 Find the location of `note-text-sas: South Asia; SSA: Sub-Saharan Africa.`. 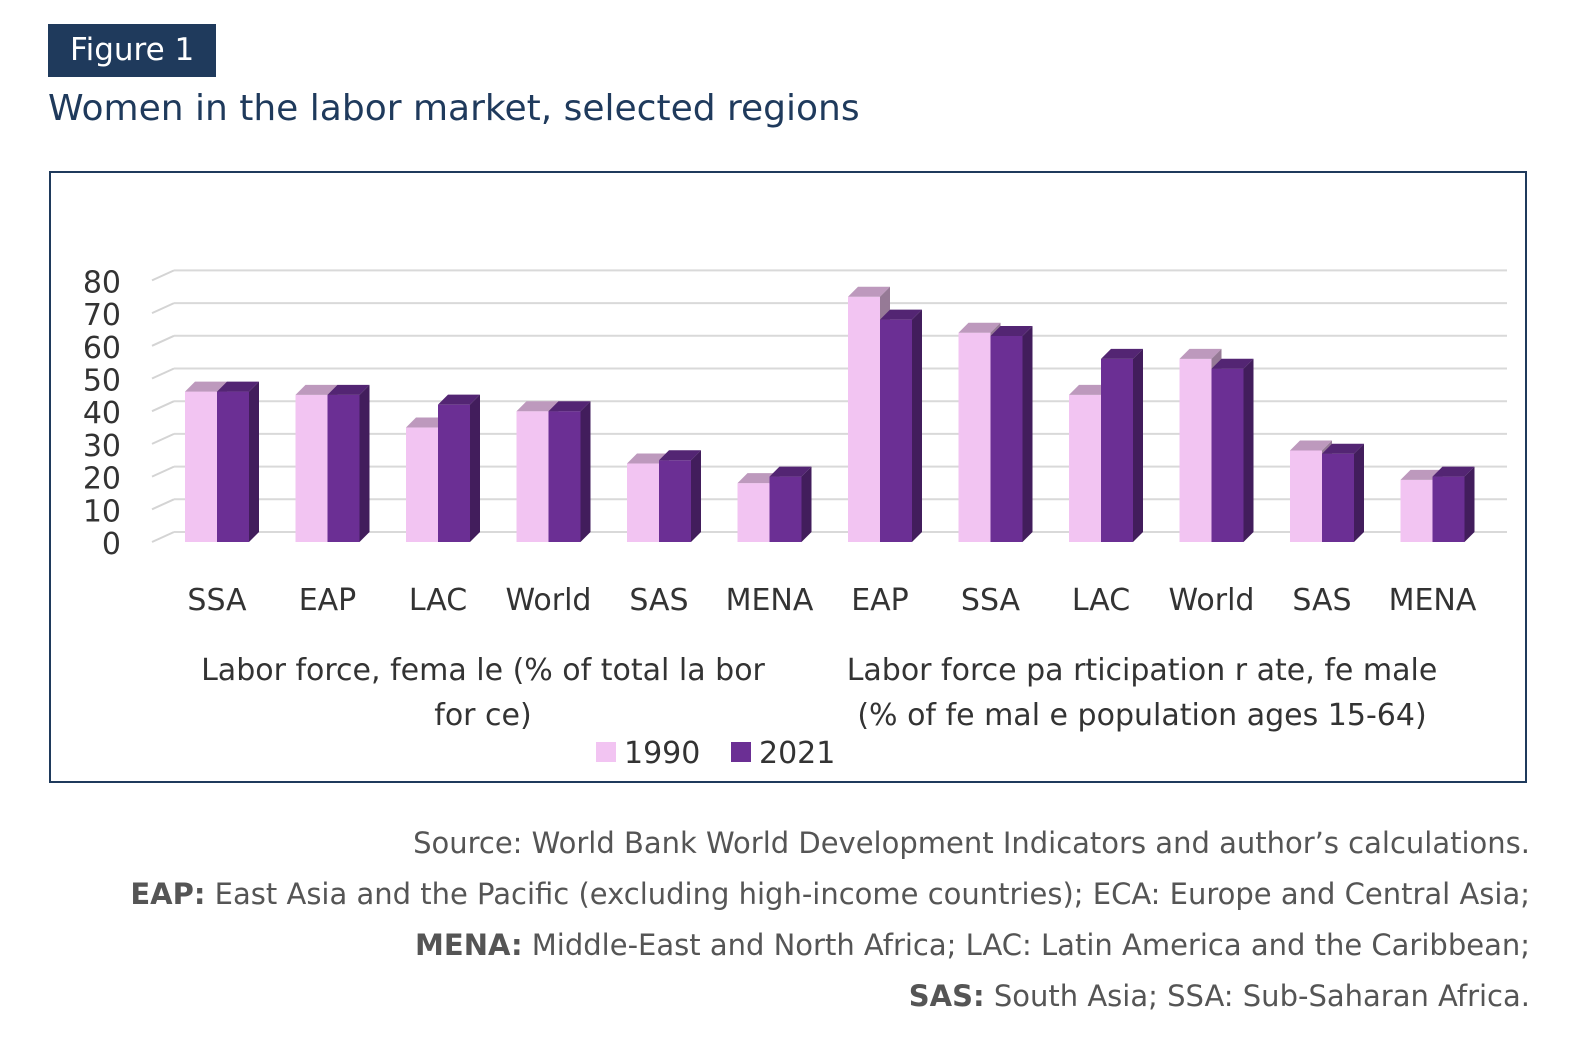

note-text-sas: South Asia; SSA: Sub-Saharan Africa. is located at coordinates (1257, 996).